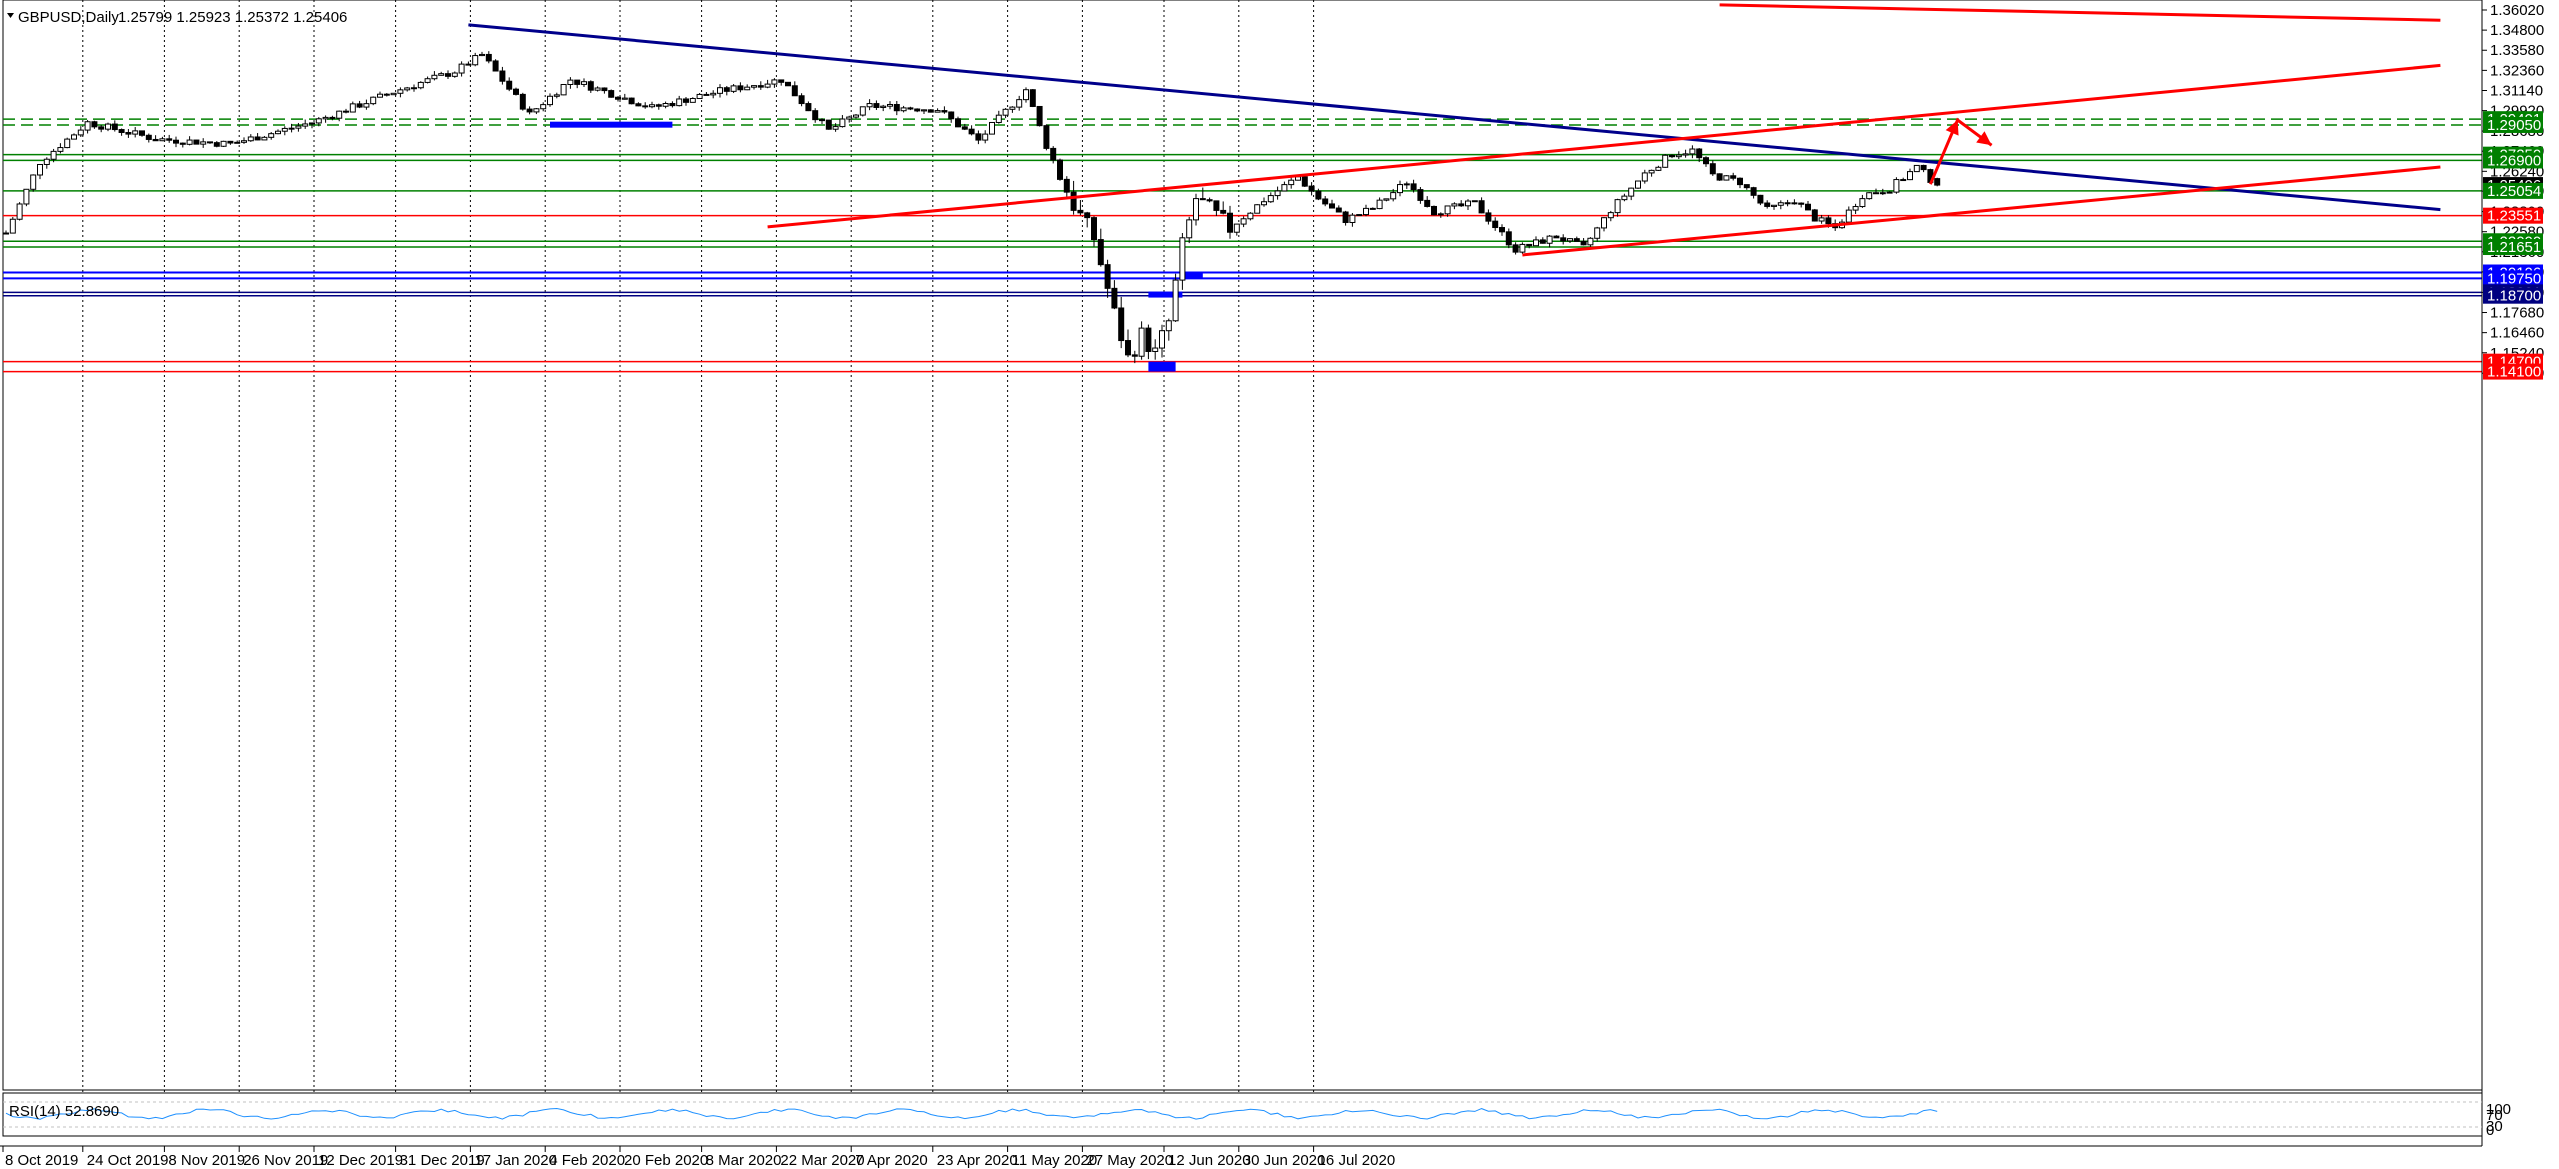 The height and width of the screenshot is (1169, 2559). I want to click on rsi-panel: RSI(14) 52.8690 100 70 30 0, so click(1256, 1115).